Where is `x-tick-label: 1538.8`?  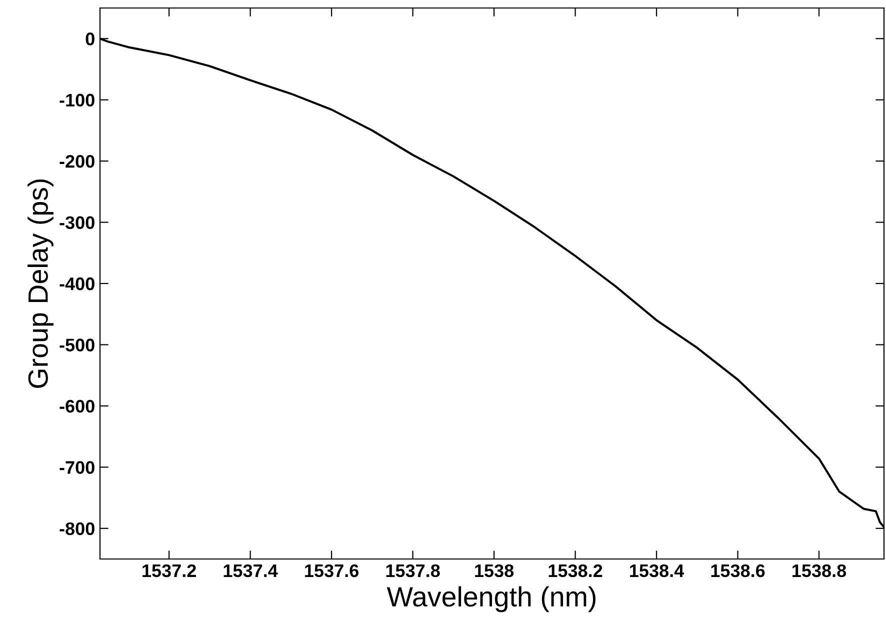 x-tick-label: 1538.8 is located at coordinates (819, 571).